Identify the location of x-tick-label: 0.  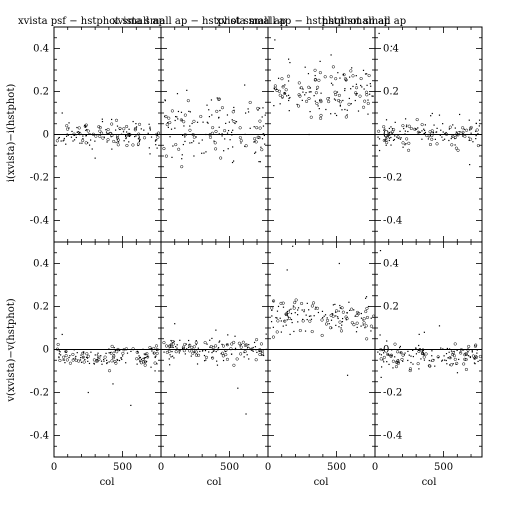
(161, 467).